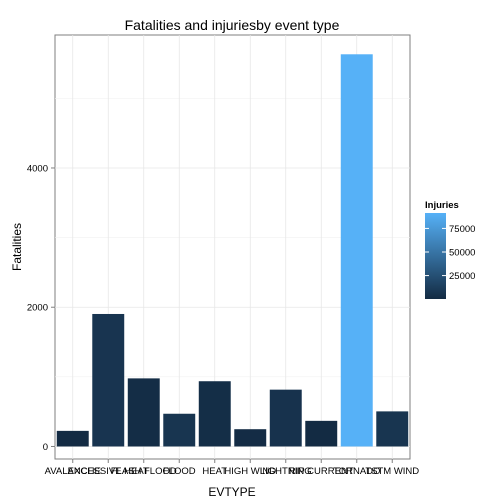  Describe the element at coordinates (214, 414) in the screenshot. I see `bar-heat` at that location.